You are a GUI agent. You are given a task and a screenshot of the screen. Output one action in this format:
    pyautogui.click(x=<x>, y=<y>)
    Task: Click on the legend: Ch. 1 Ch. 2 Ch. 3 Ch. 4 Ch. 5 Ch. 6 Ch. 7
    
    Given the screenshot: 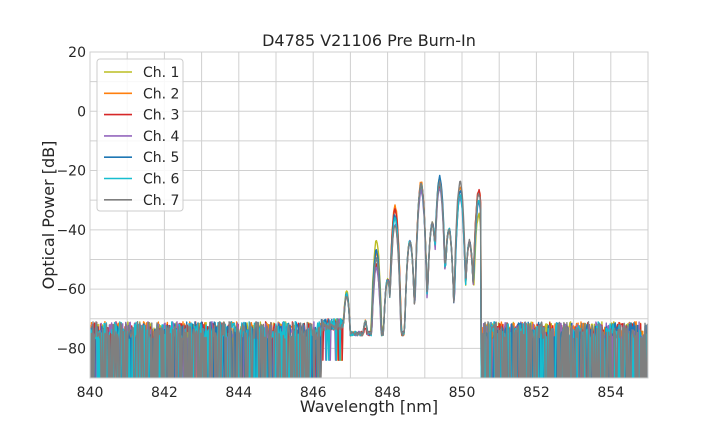 What is the action you would take?
    pyautogui.click(x=140, y=135)
    